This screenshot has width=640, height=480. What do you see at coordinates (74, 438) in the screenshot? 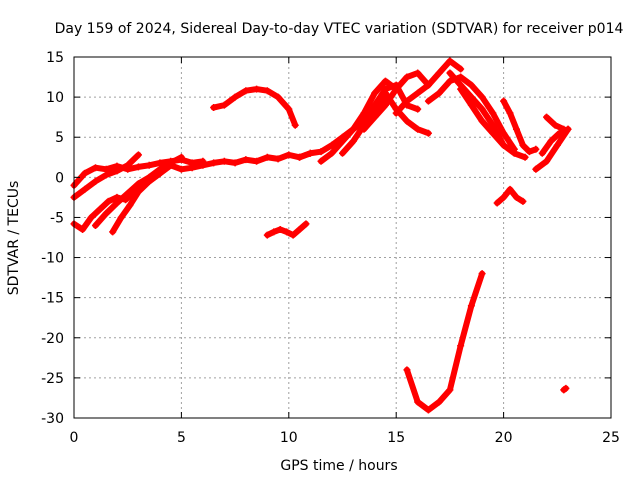
I see `x-tick-label: 0` at bounding box center [74, 438].